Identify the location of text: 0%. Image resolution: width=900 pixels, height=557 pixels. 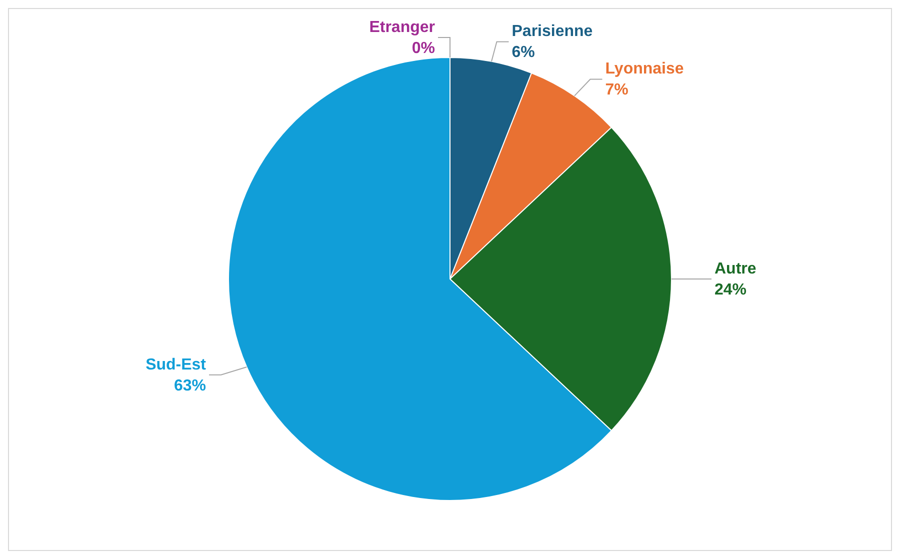
(423, 48).